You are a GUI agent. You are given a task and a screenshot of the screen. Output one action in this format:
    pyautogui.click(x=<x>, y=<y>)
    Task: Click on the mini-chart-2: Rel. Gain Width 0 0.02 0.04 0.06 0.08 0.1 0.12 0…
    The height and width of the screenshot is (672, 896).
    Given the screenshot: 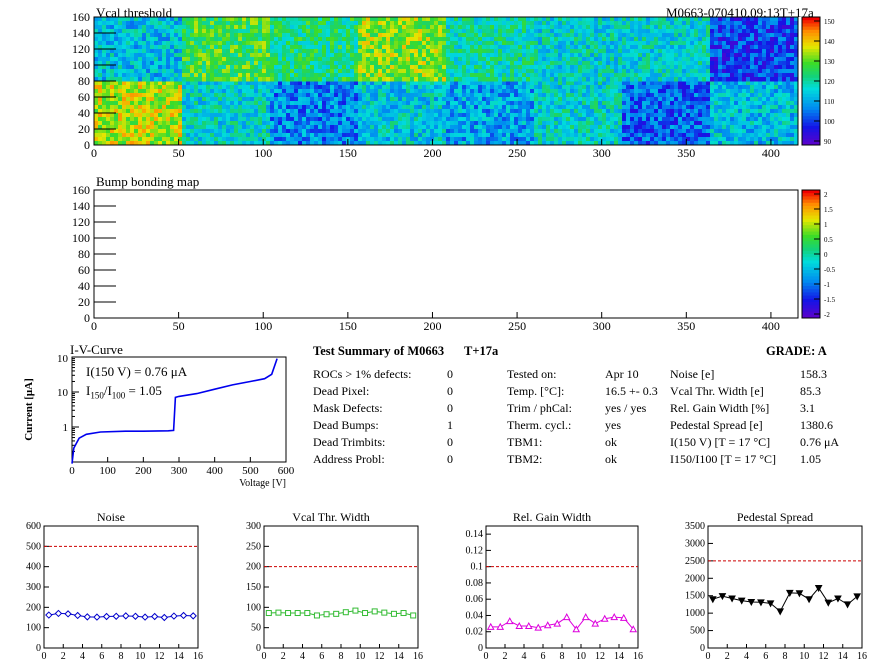 What is the action you would take?
    pyautogui.click(x=555, y=586)
    